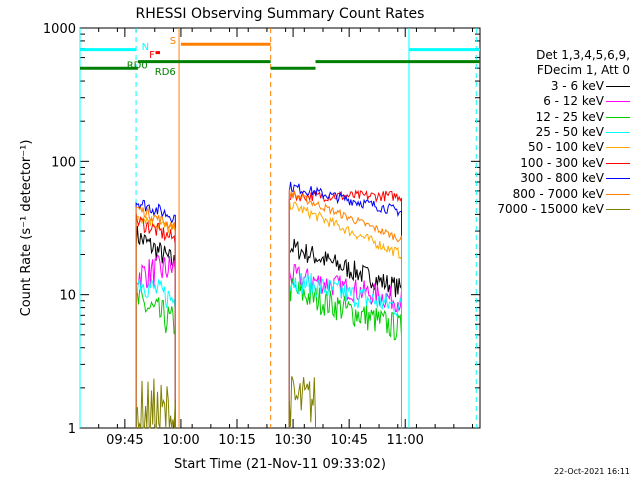 The image size is (640, 480). What do you see at coordinates (236, 440) in the screenshot?
I see `x-tick-label: 10:15` at bounding box center [236, 440].